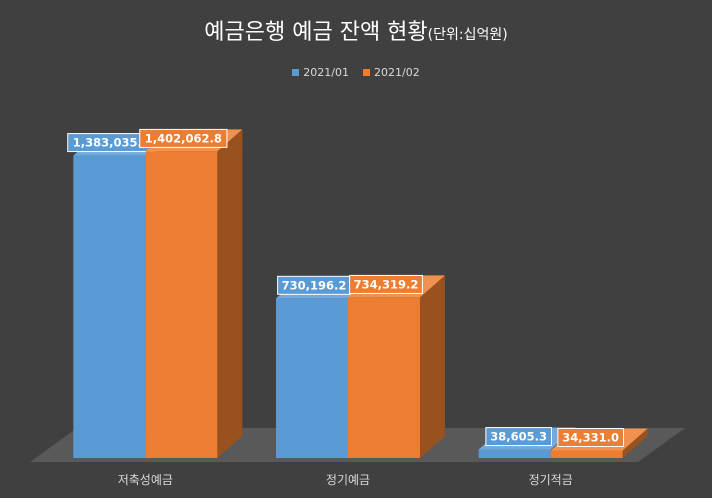 The height and width of the screenshot is (498, 712). Describe the element at coordinates (316, 32) in the screenshot. I see `chart-title: 예금은행 예금 잔액 현황` at that location.